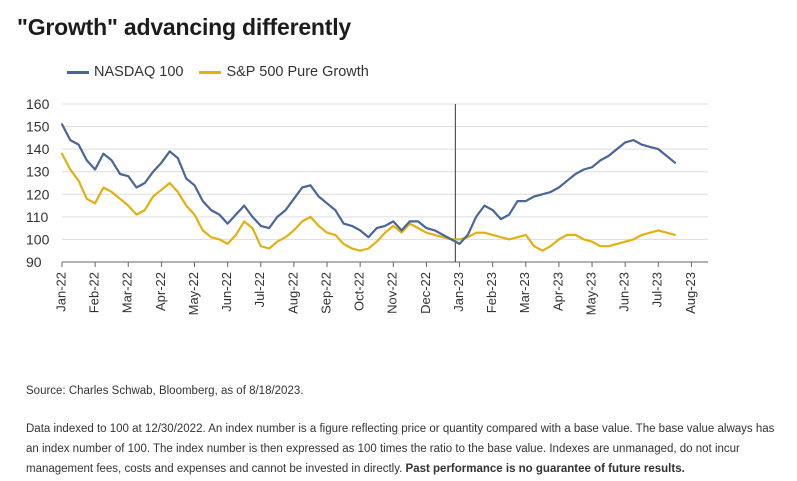 The width and height of the screenshot is (797, 481). I want to click on y-tick-label: 130, so click(38, 172).